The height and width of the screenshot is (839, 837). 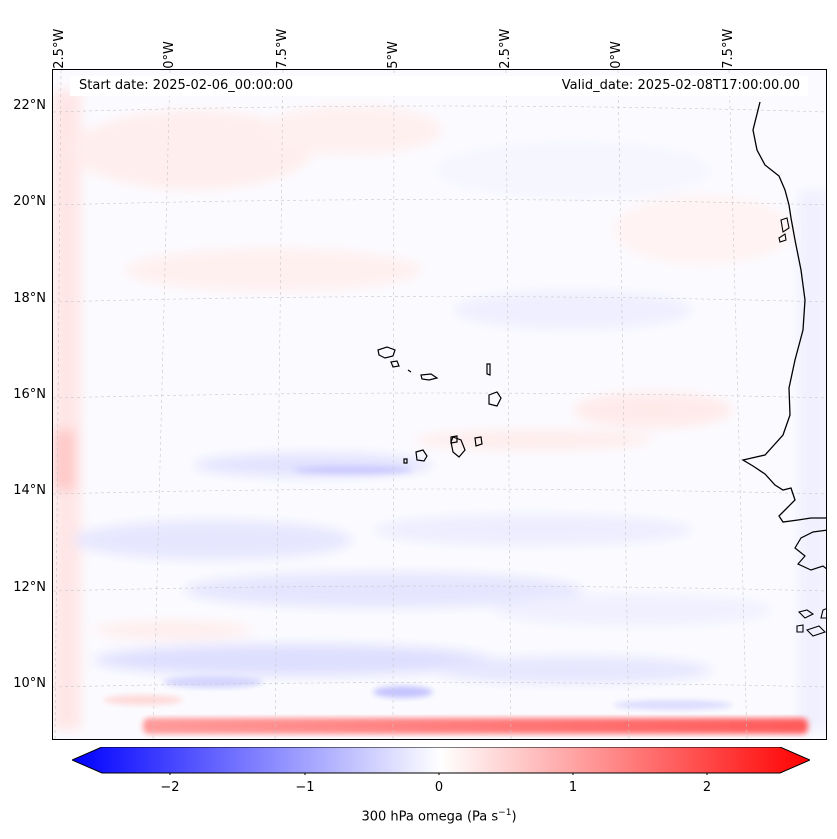 I want to click on date-info-bar, so click(x=439, y=86).